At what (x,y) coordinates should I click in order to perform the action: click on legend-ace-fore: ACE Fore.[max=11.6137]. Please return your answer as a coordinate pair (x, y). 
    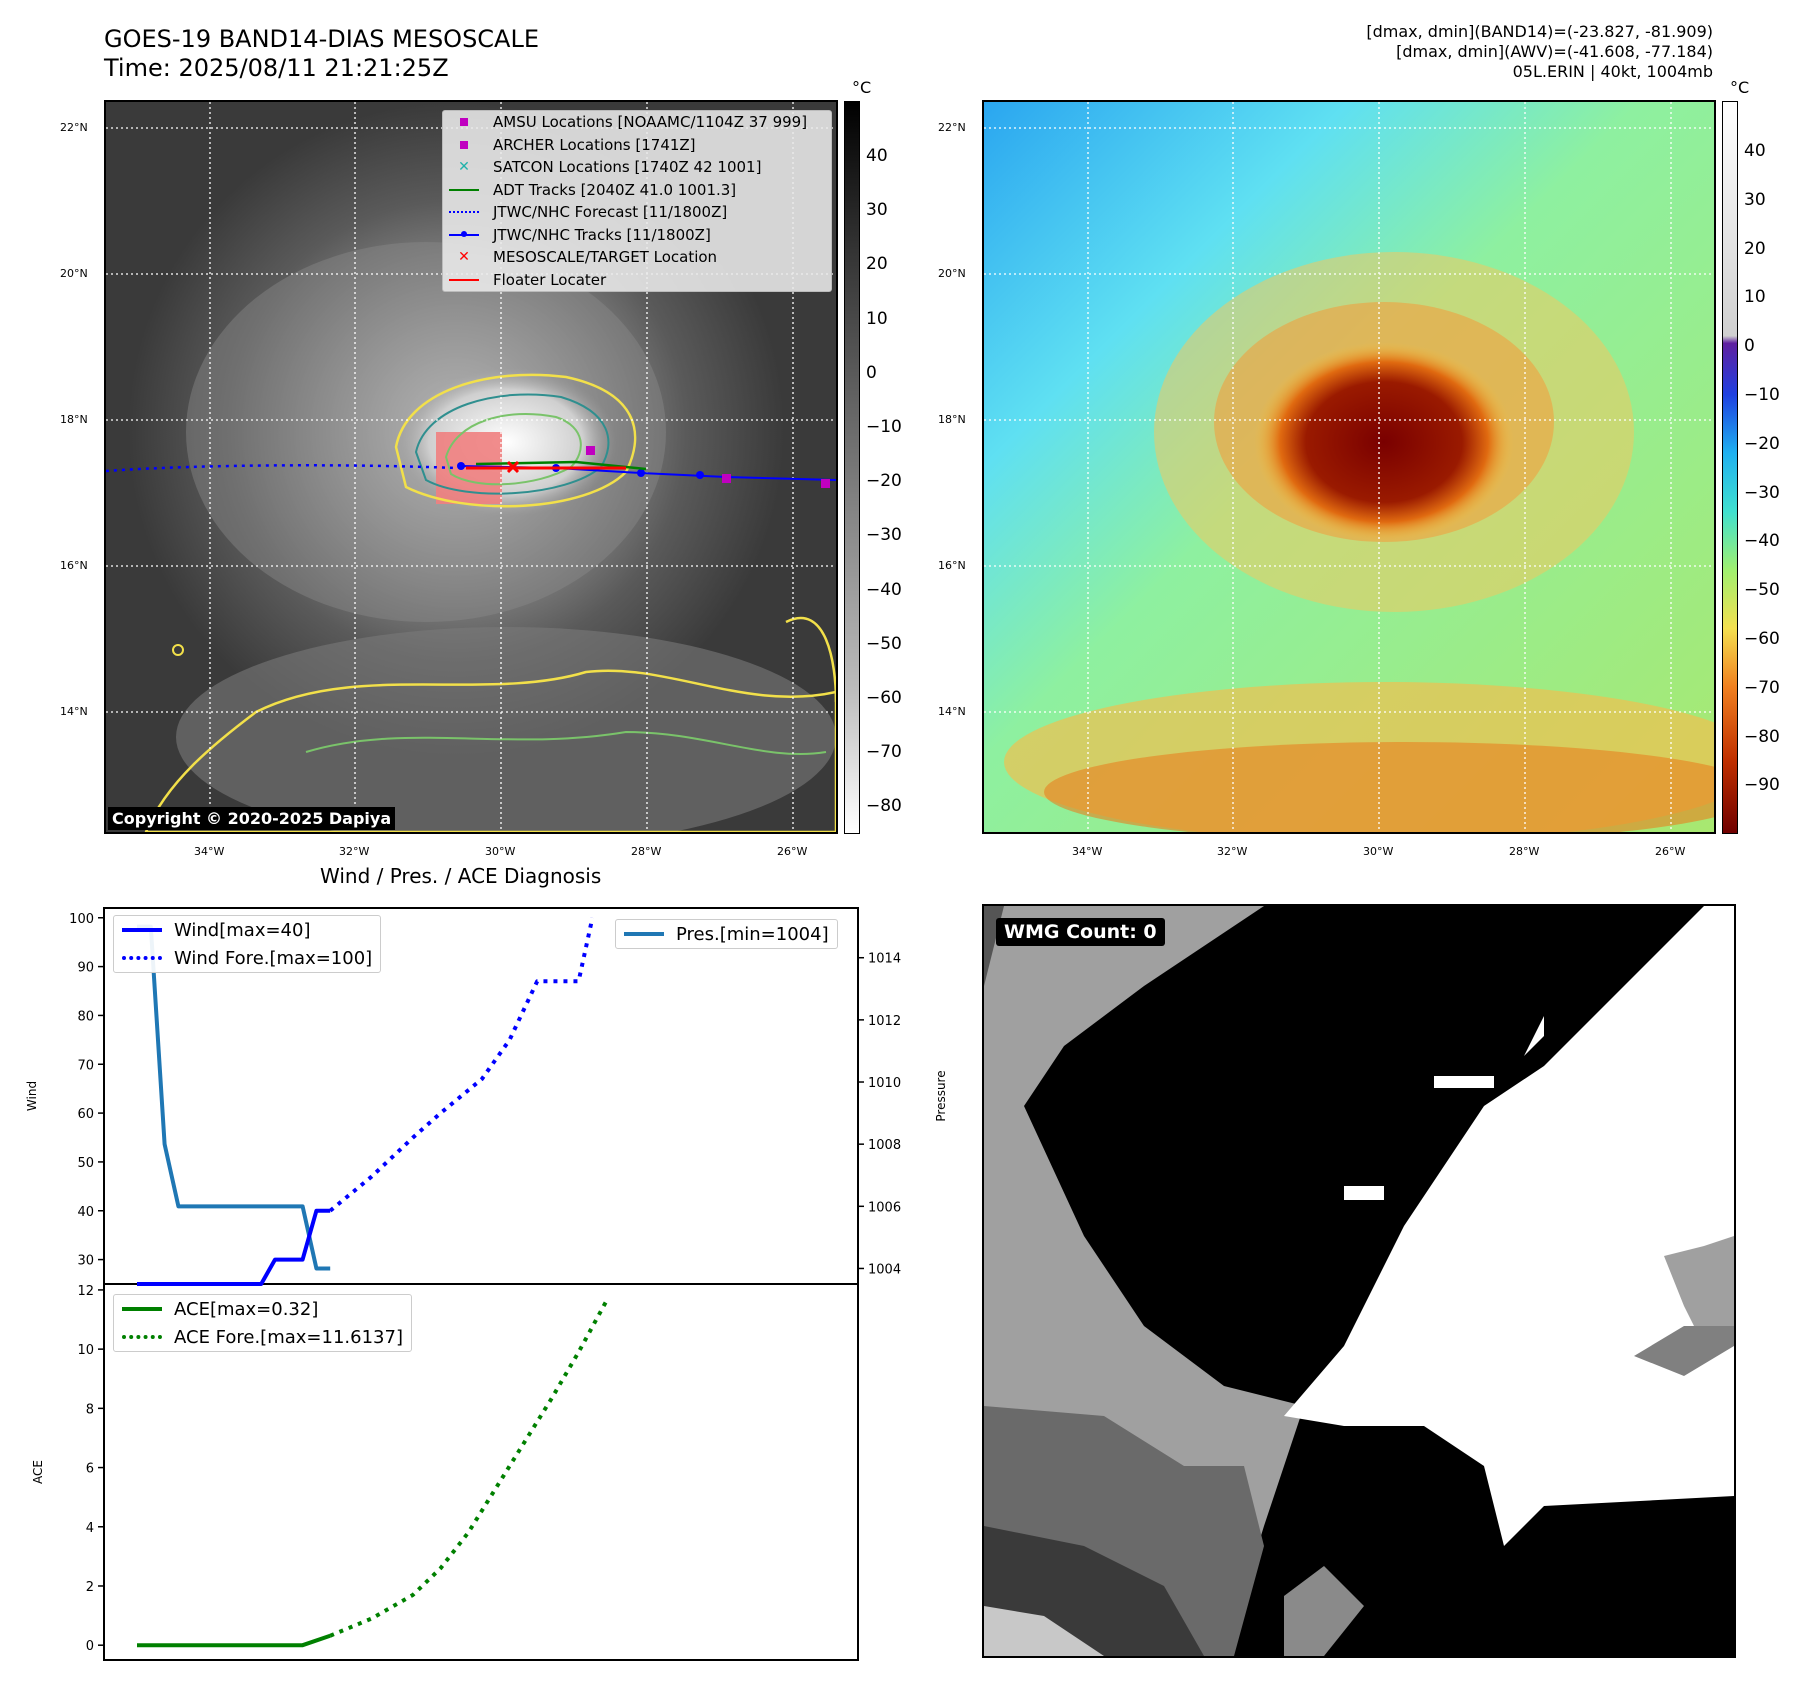
    Looking at the image, I should click on (262, 1337).